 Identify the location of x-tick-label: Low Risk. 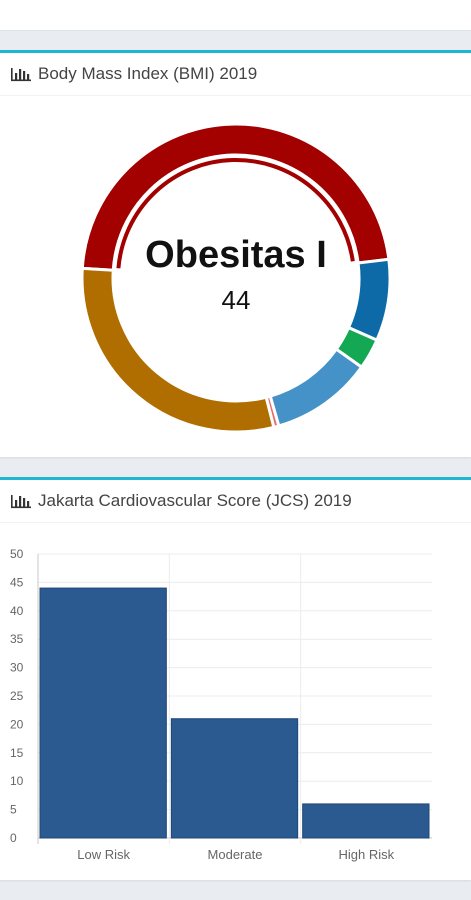
(103, 854).